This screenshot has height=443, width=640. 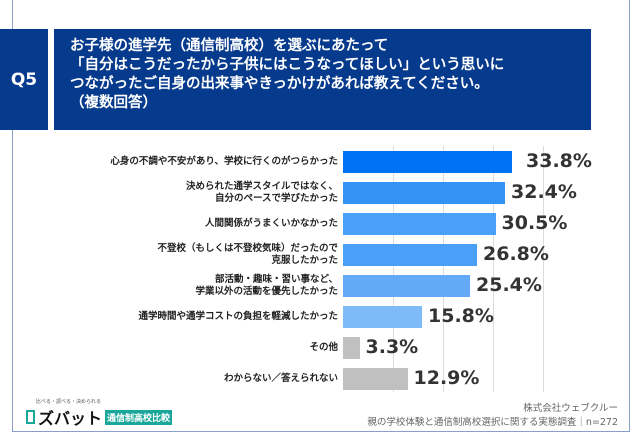 What do you see at coordinates (559, 161) in the screenshot?
I see `data-label: 33.8%` at bounding box center [559, 161].